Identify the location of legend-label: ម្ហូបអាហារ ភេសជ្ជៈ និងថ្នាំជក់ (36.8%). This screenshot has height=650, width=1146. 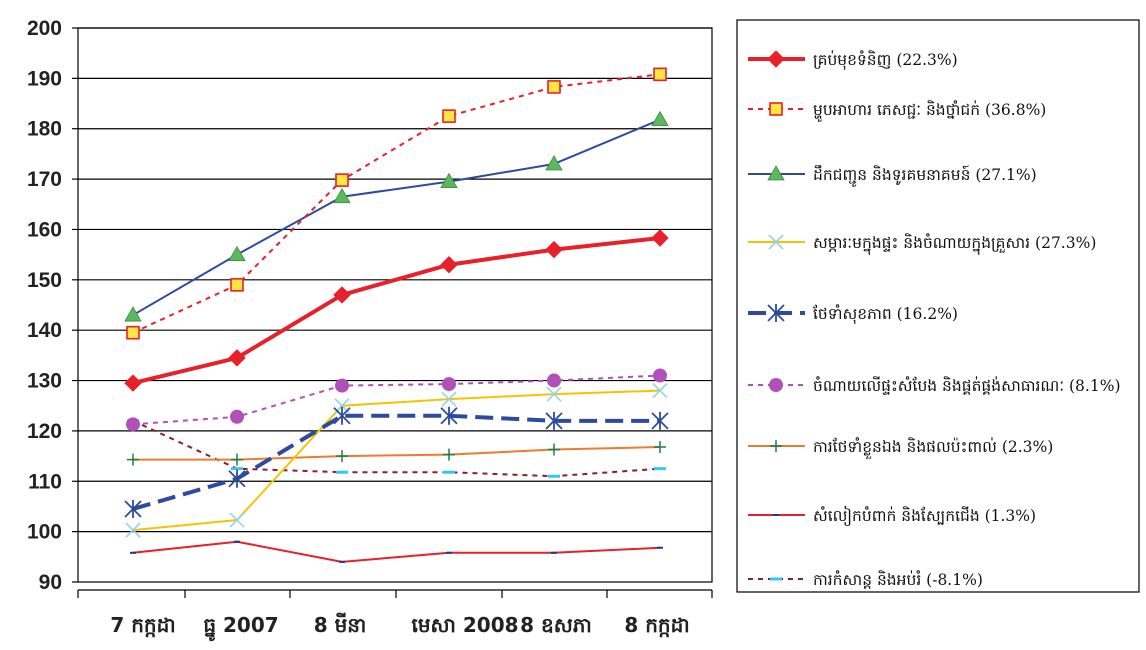
(929, 111).